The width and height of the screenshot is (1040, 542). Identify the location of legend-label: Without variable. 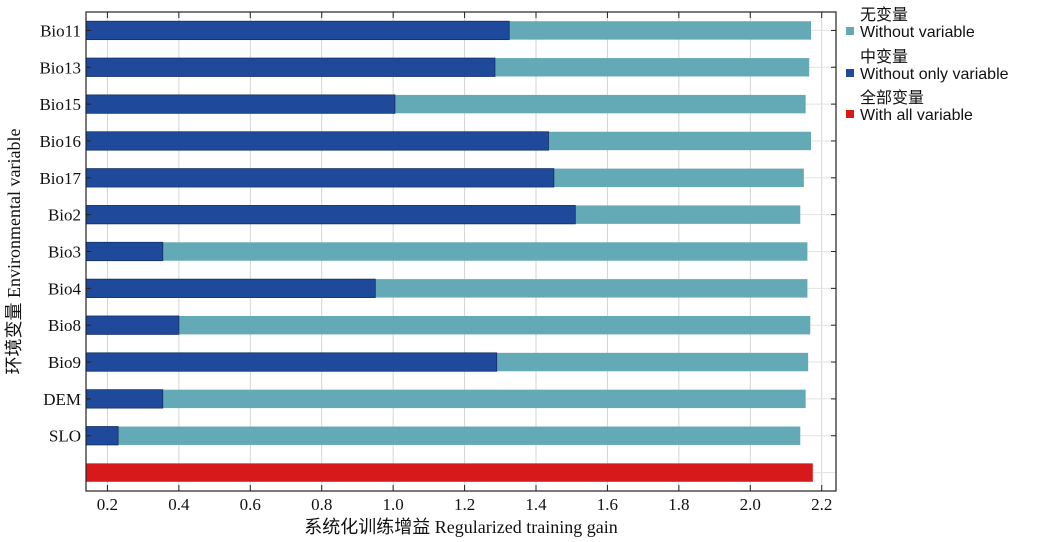
(917, 32).